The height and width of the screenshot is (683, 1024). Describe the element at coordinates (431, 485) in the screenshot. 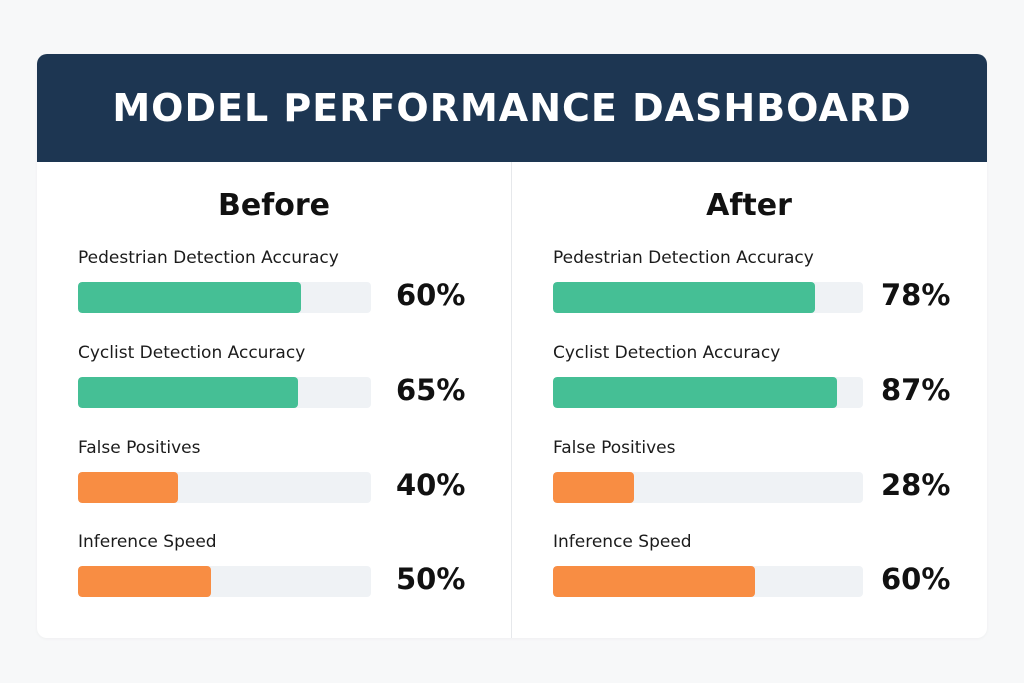

I see `metric-value: 40%` at that location.